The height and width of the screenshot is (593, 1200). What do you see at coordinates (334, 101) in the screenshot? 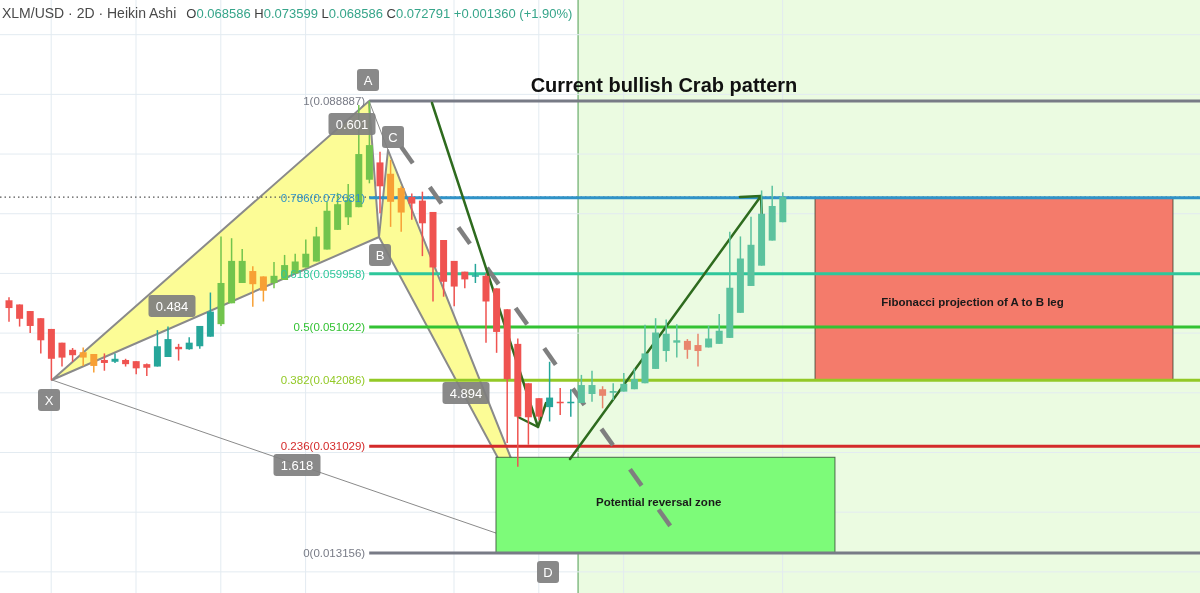
I see `ref-line-label: 1(0.088887)` at bounding box center [334, 101].